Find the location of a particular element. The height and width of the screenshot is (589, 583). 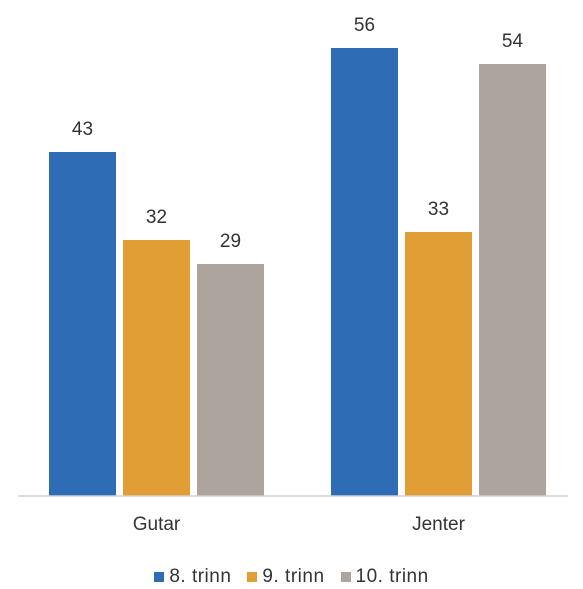

legend-item-8-trinn: 8. trinn is located at coordinates (192, 577).